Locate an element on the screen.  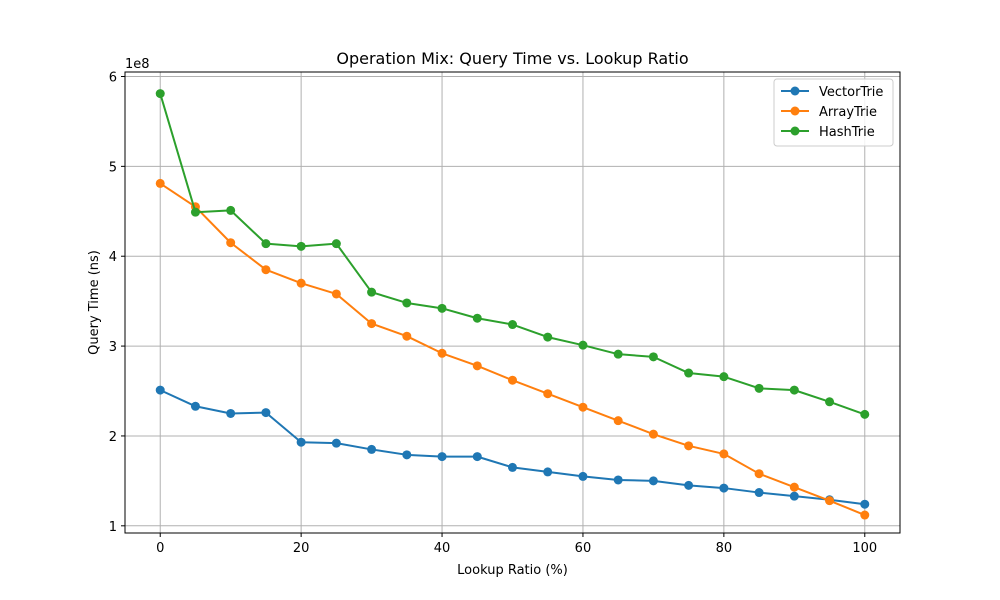
legend-label: VectorTrie is located at coordinates (851, 92).